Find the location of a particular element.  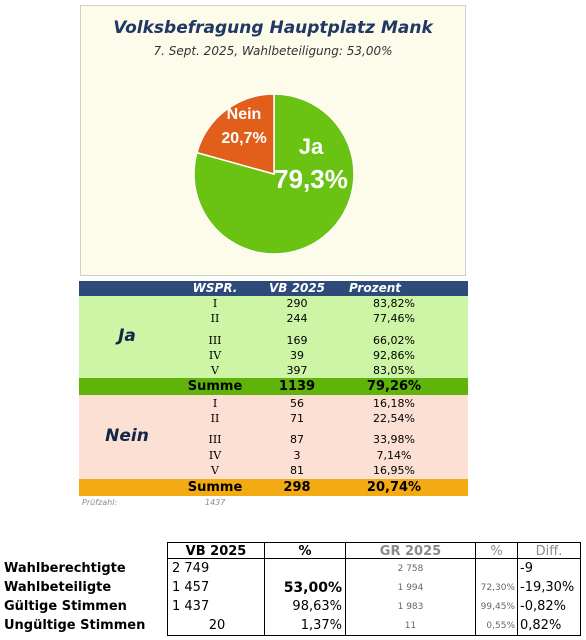

stats-vb: 1 437 is located at coordinates (191, 606).